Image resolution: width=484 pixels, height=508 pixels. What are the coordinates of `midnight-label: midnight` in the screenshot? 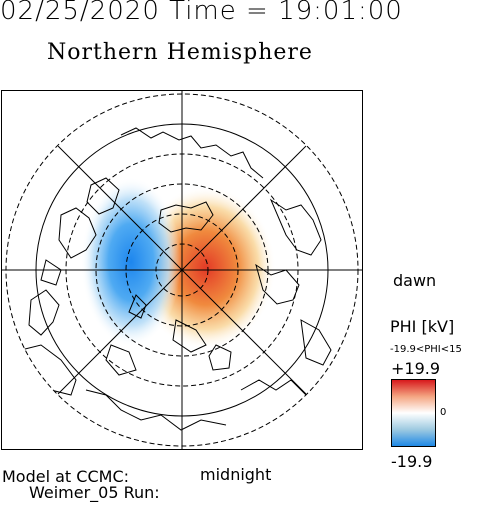 It's located at (236, 474).